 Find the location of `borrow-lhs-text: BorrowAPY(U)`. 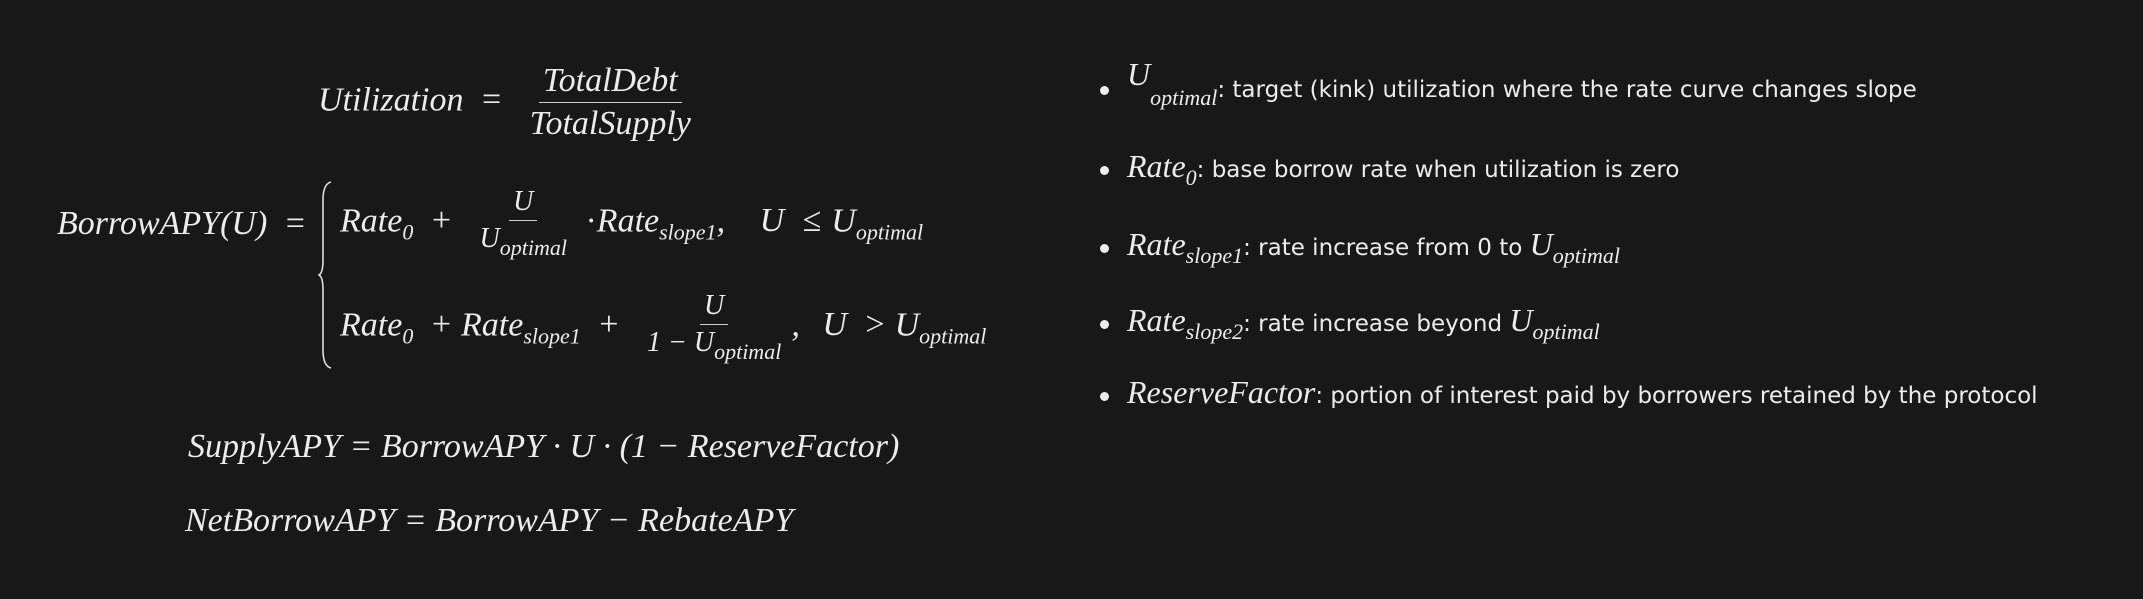

borrow-lhs-text: BorrowAPY(U) is located at coordinates (162, 223).